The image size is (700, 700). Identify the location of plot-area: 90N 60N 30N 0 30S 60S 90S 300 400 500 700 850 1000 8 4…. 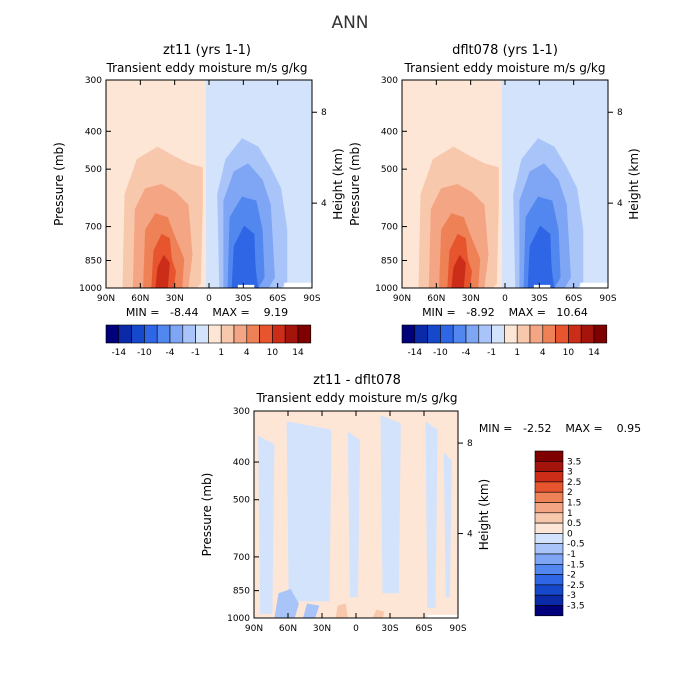
(198, 190).